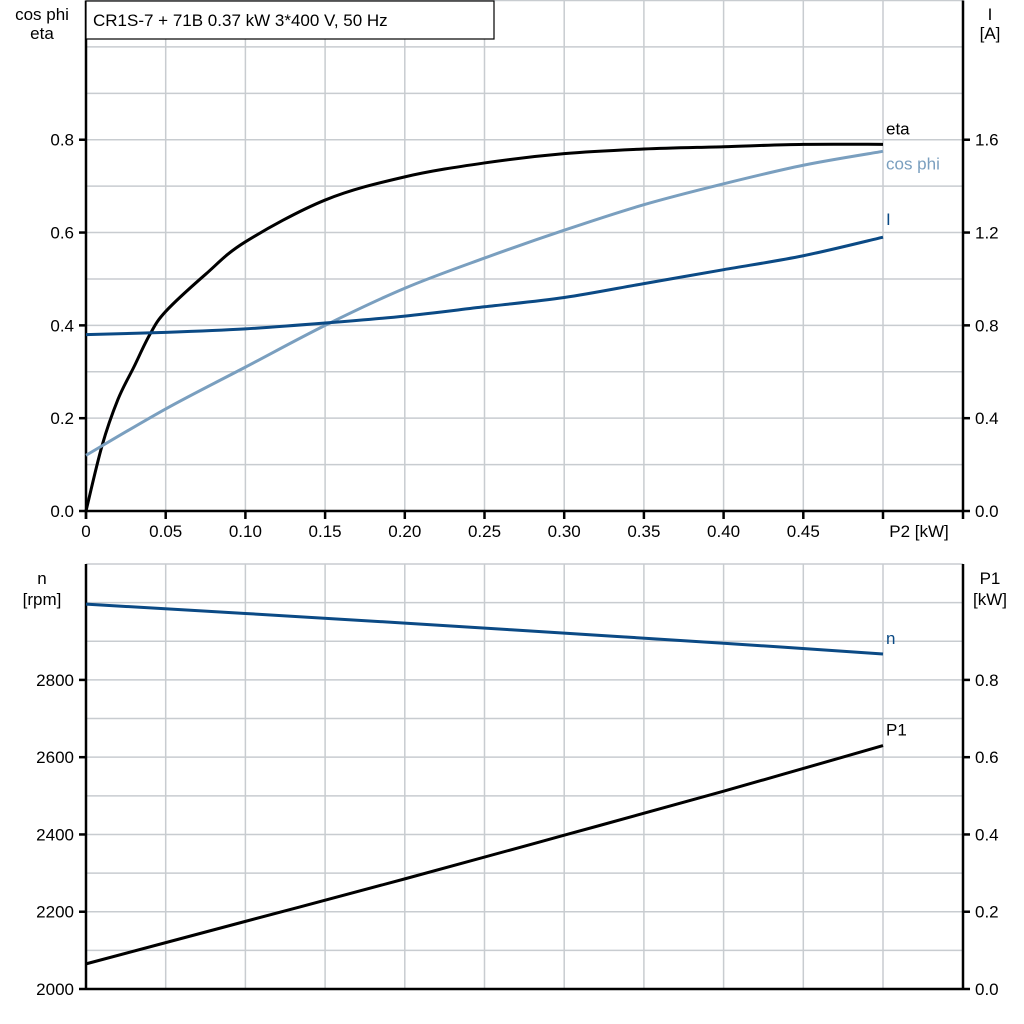 This screenshot has width=1024, height=1024. Describe the element at coordinates (888, 219) in the screenshot. I see `series-label-i: I` at that location.